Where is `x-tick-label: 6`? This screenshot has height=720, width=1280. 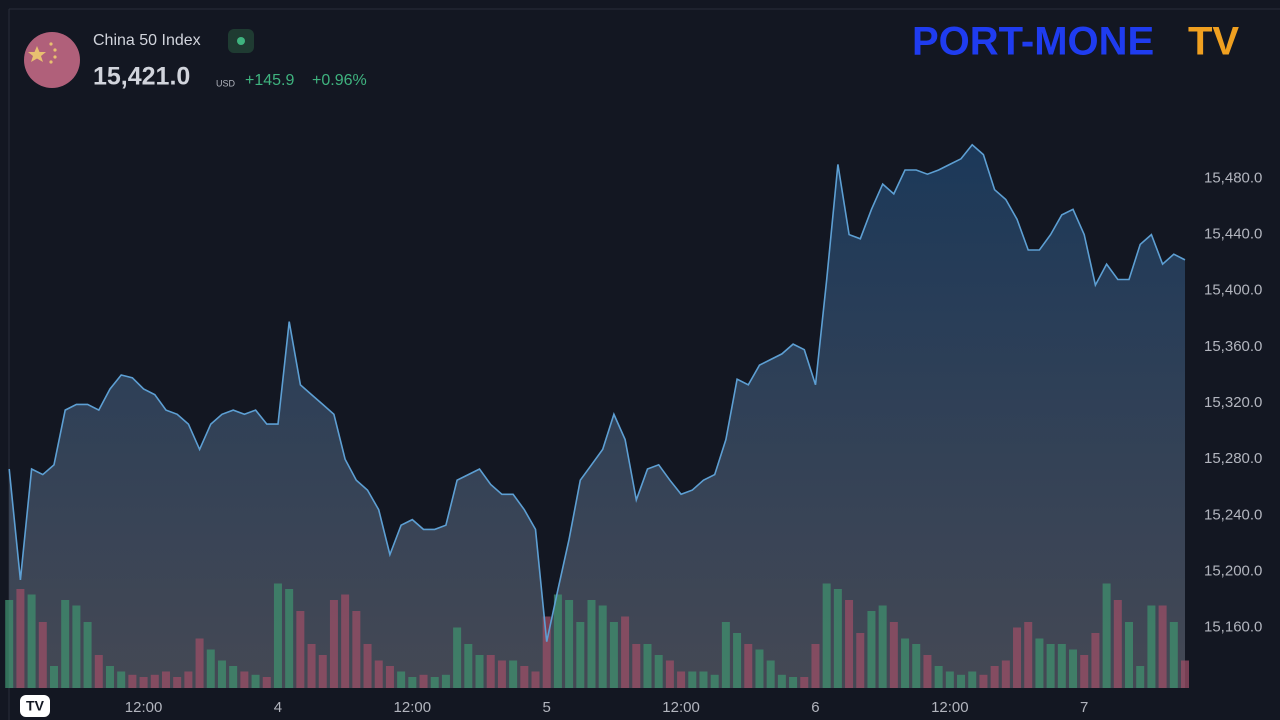
x-tick-label: 6 is located at coordinates (815, 707).